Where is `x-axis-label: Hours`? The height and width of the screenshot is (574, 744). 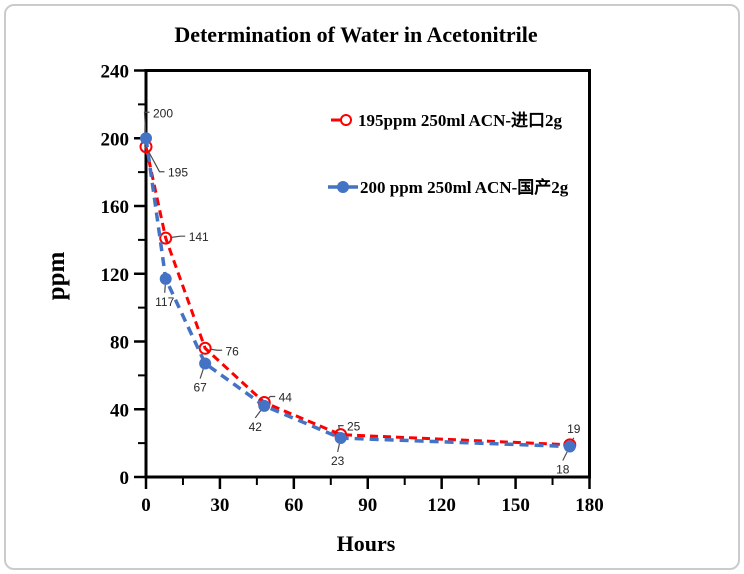
x-axis-label: Hours is located at coordinates (366, 543).